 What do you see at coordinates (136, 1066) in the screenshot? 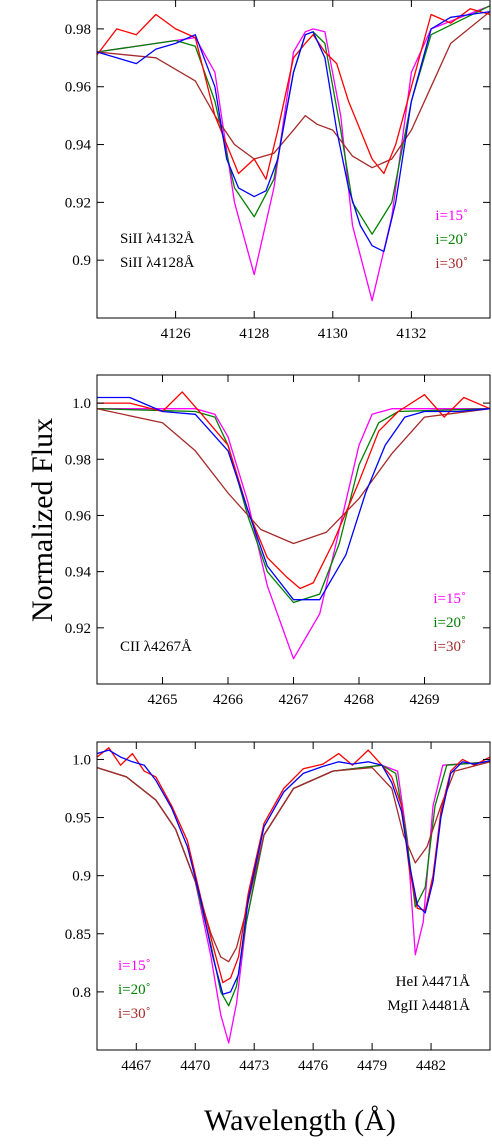
I see `x-tick-label: 4467` at bounding box center [136, 1066].